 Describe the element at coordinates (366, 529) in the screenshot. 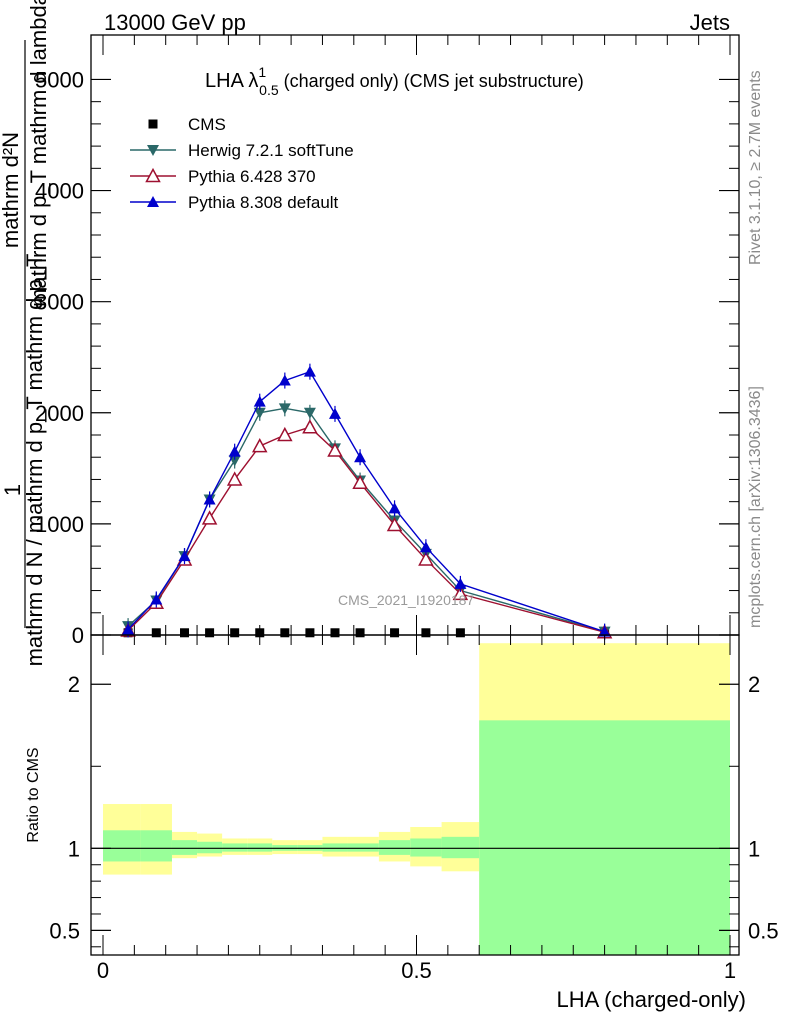

I see `series-line` at that location.